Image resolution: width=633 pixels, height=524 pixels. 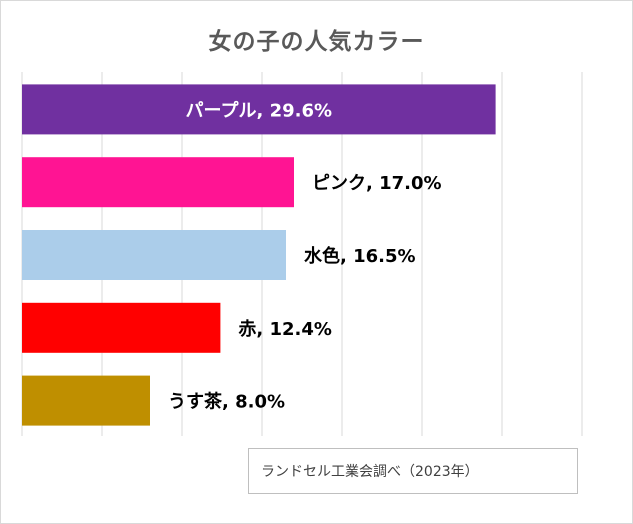 I want to click on data-label-4: 赤, 12.4%, so click(x=285, y=329).